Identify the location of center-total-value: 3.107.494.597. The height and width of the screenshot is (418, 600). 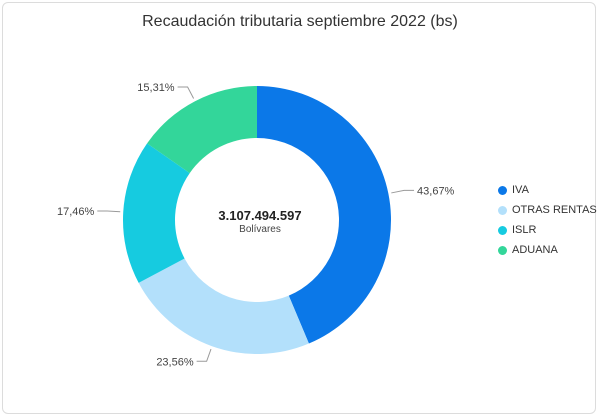
(260, 215).